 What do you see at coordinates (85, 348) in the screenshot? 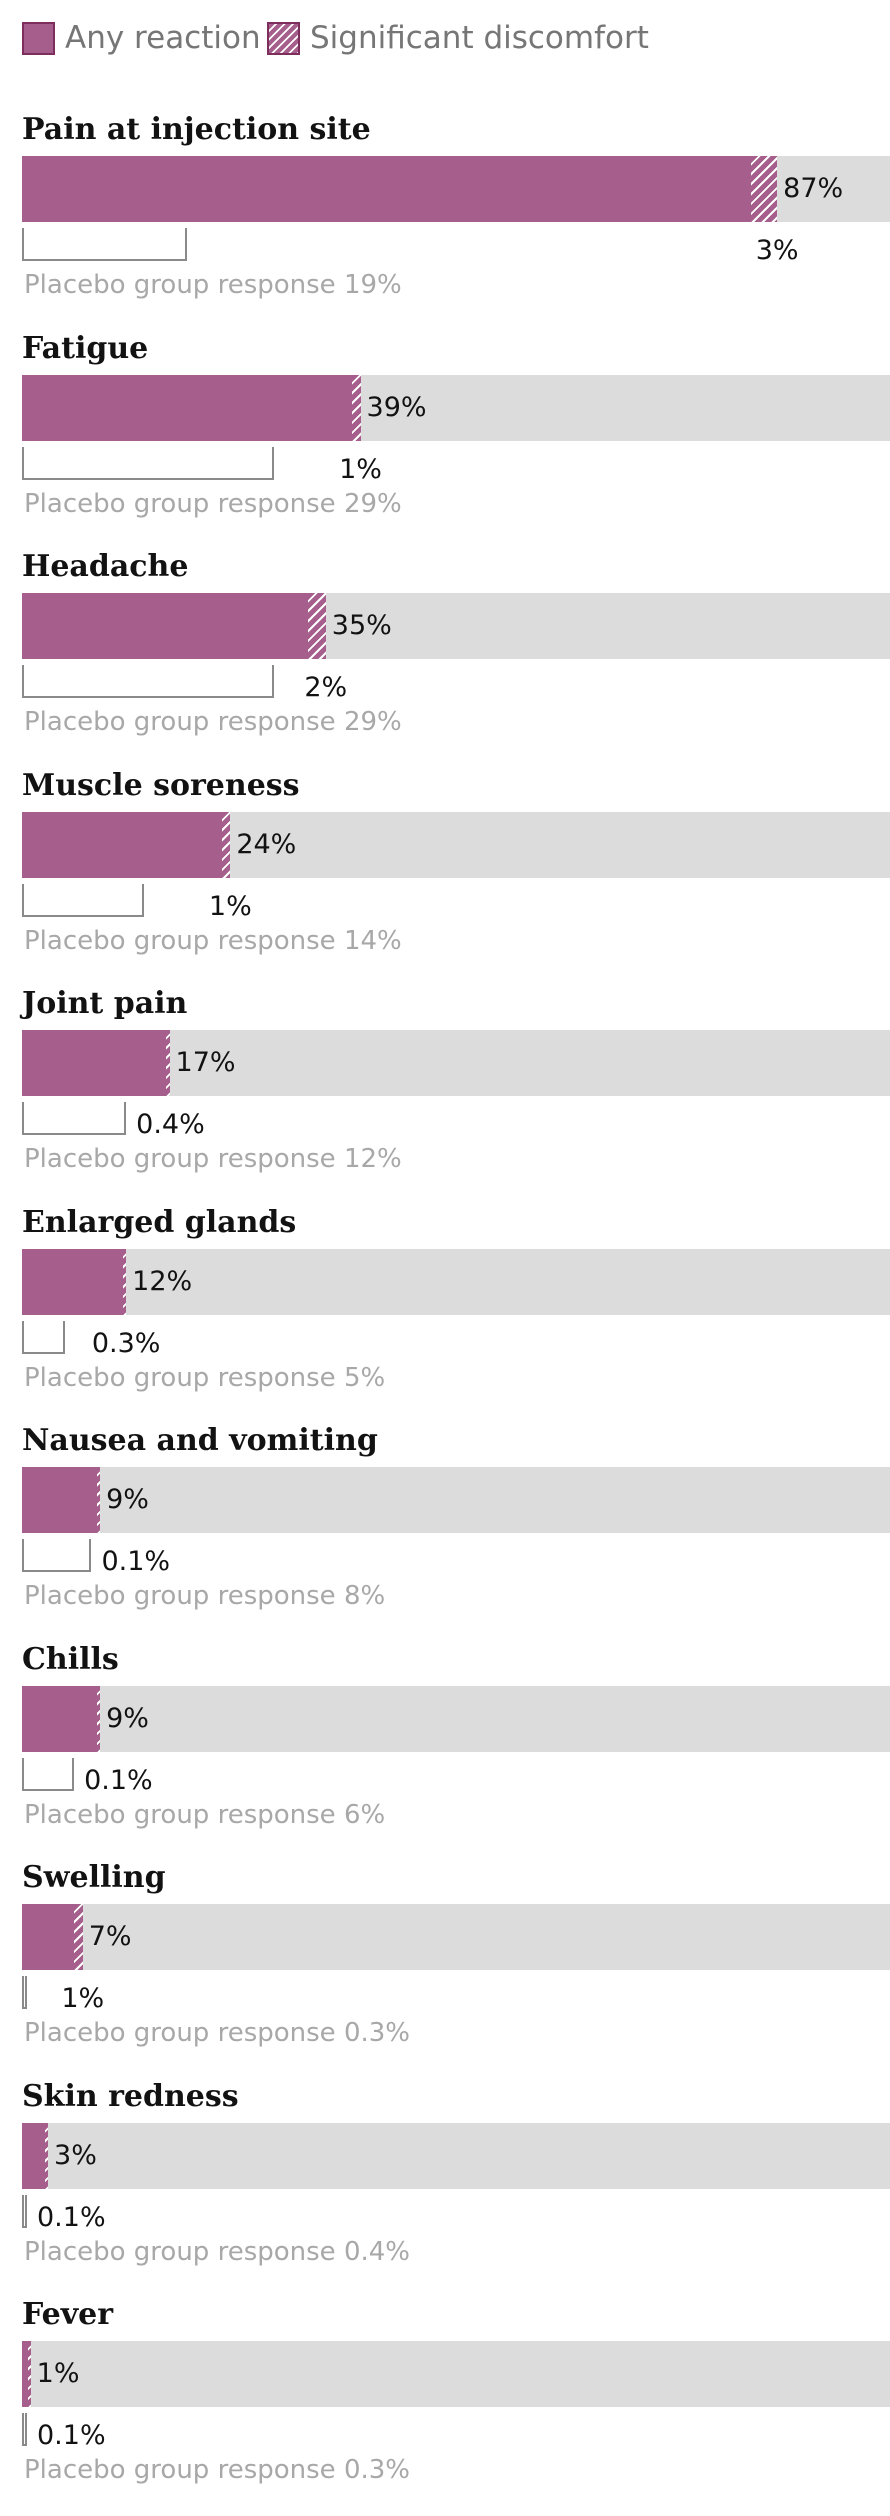
I see `category-title-fatigue: Fatigue` at bounding box center [85, 348].